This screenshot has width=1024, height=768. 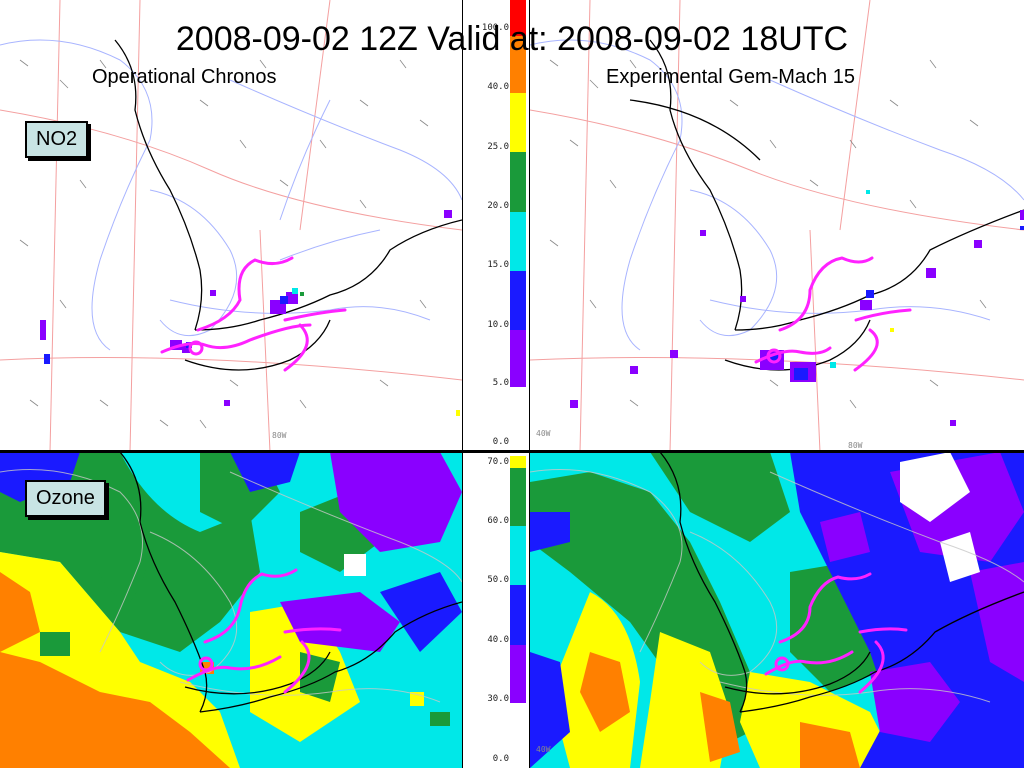 I want to click on ozone-tick: 30.0, so click(x=498, y=699).